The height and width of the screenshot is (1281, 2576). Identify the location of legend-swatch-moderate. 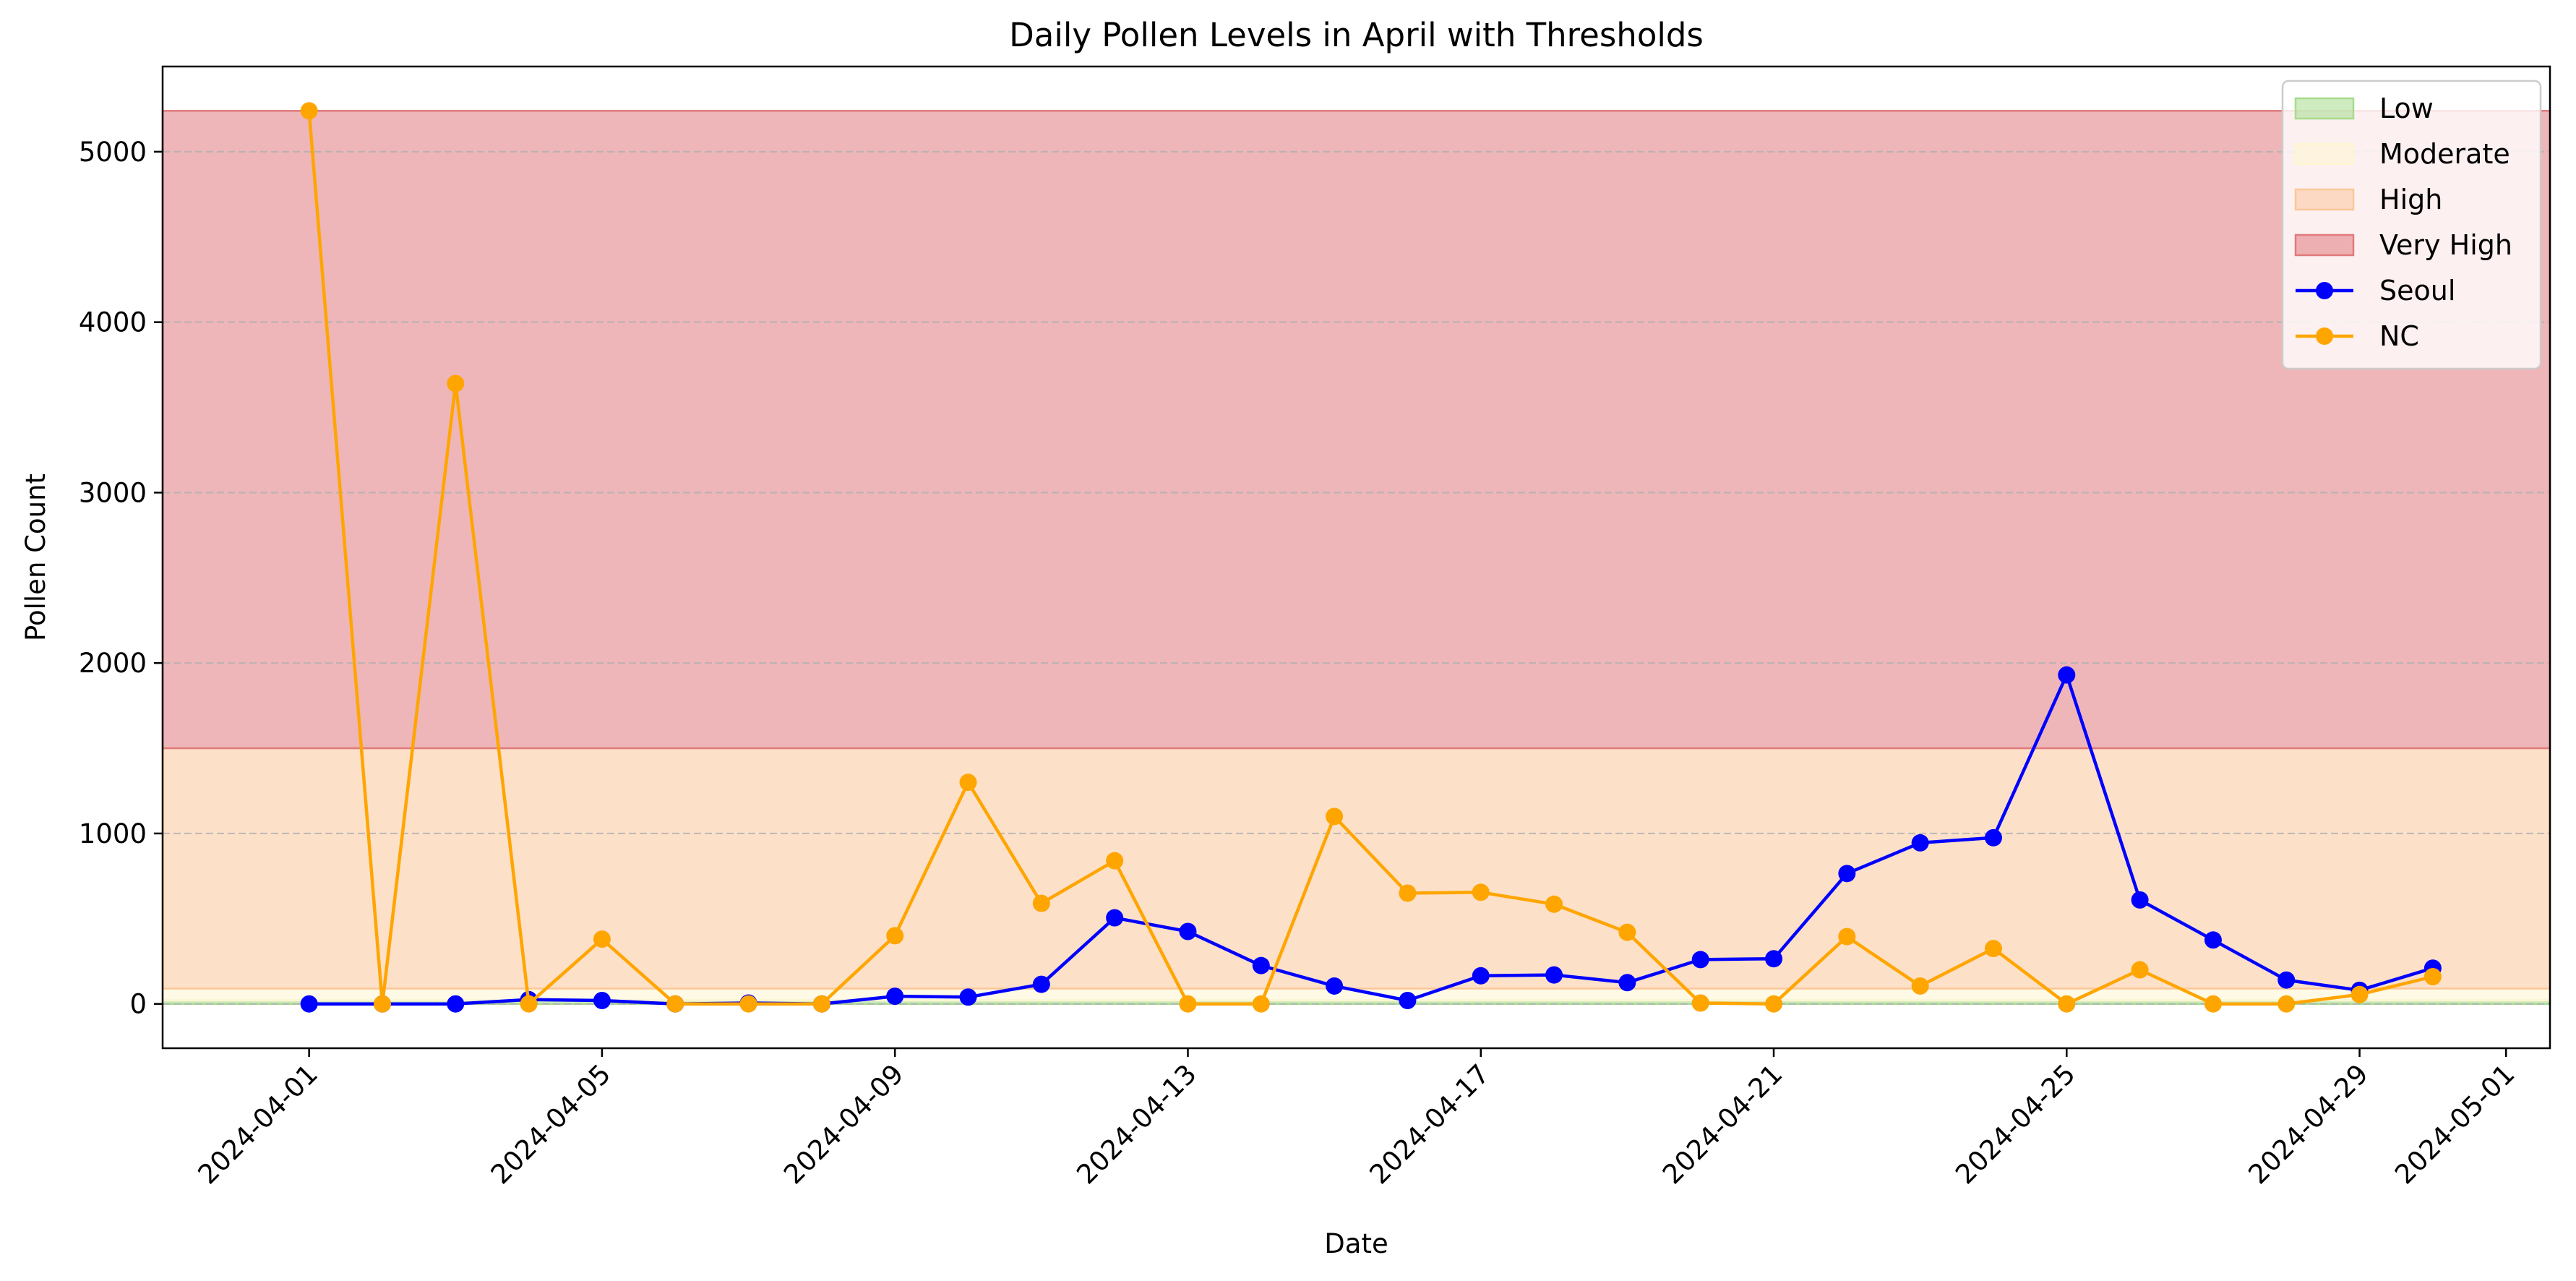
(2325, 154).